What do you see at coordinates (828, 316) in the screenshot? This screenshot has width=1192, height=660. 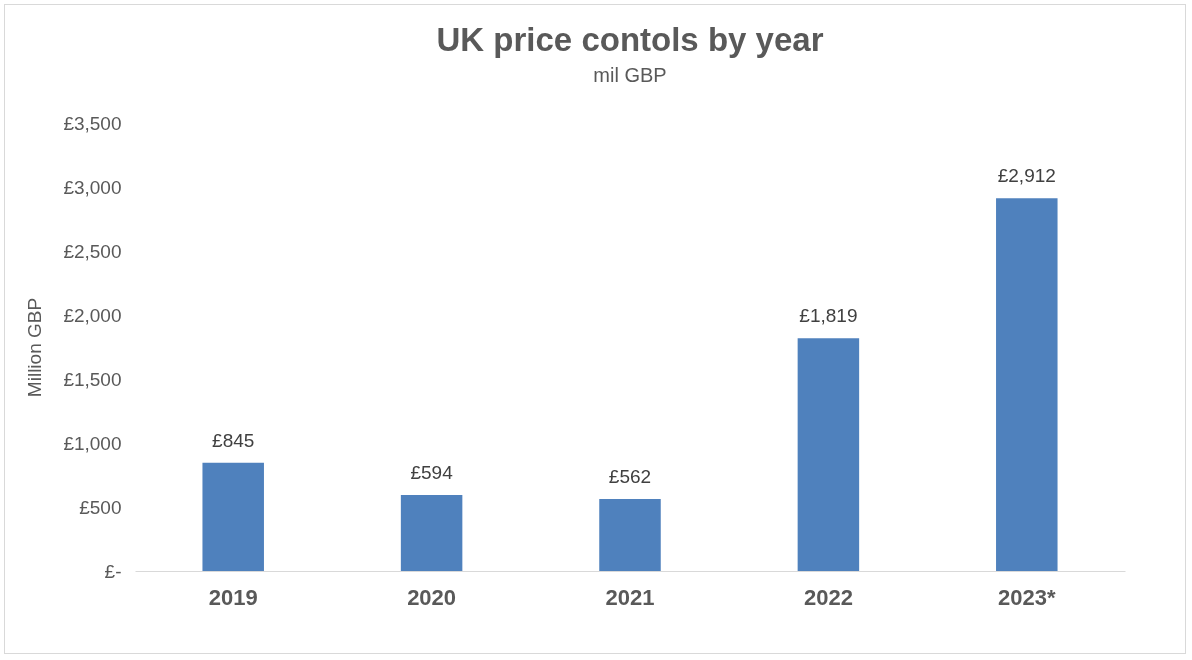 I see `data-label: £1,819` at bounding box center [828, 316].